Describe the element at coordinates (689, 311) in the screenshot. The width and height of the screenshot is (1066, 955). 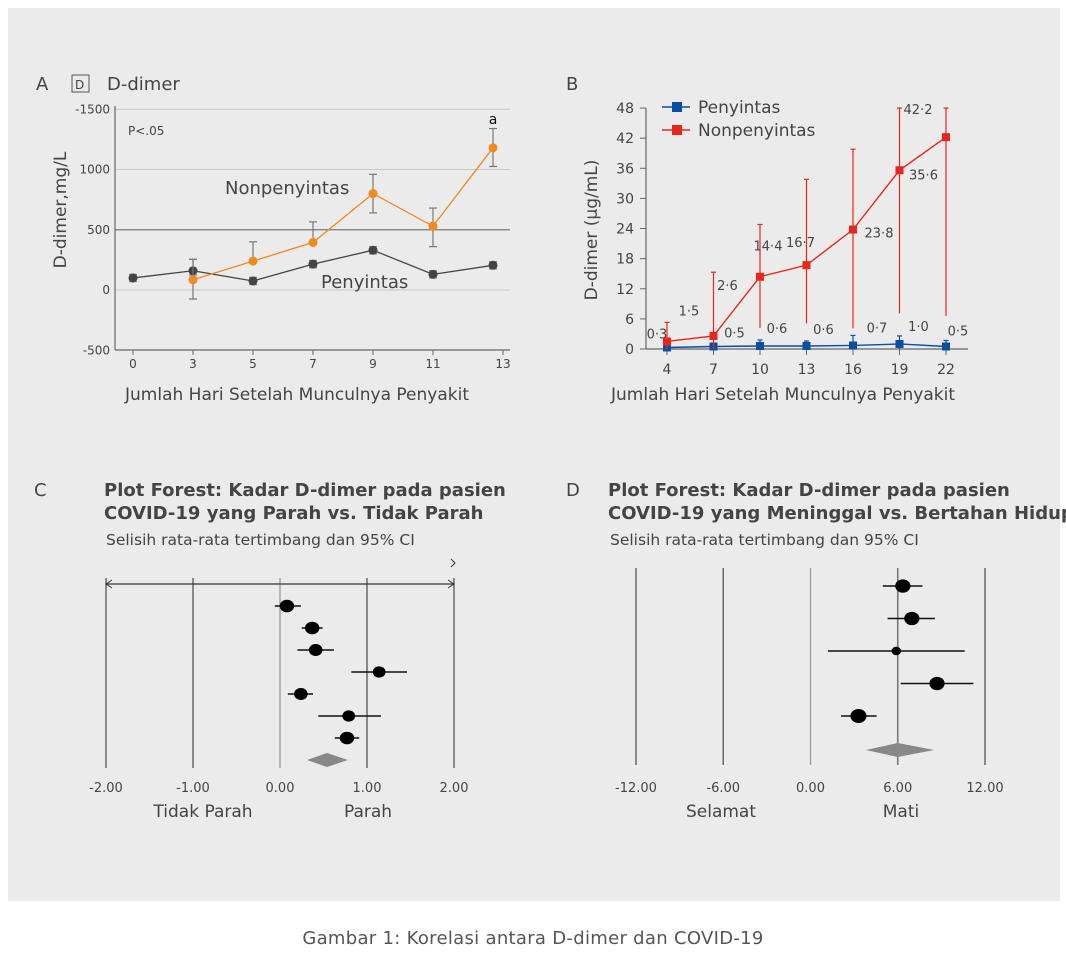
I see `data-label: 1·5` at that location.